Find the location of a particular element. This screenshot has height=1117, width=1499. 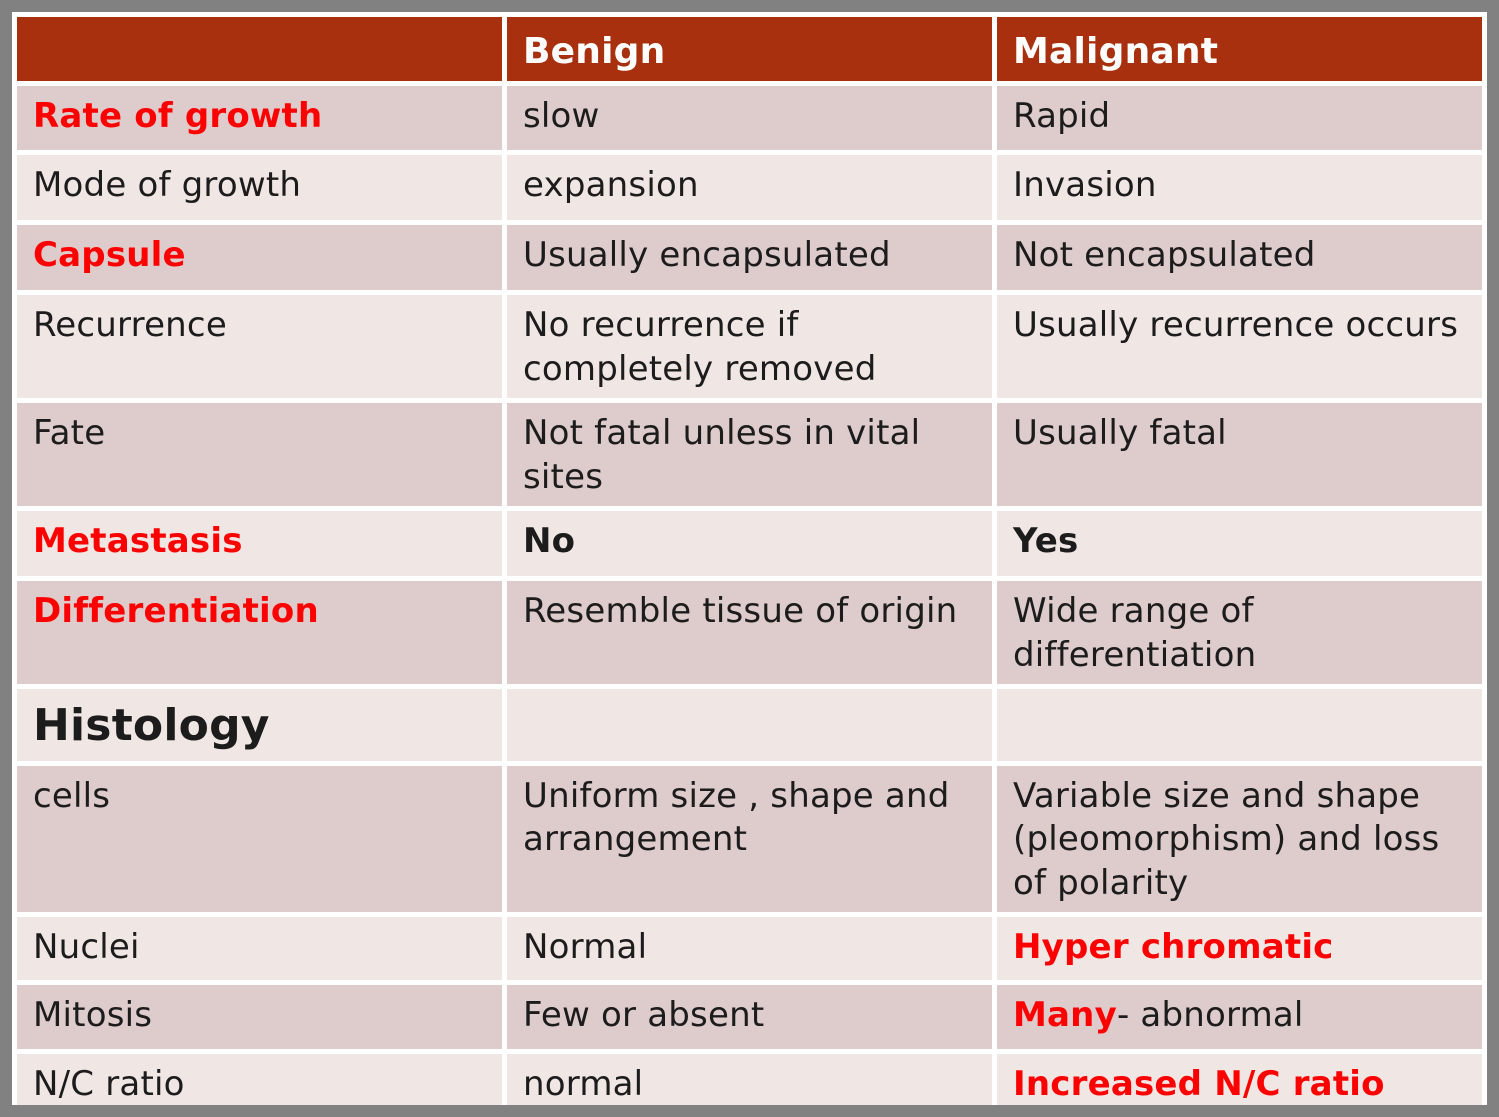

benign-recurrence: No recurrence if completely removed is located at coordinates (749, 347).